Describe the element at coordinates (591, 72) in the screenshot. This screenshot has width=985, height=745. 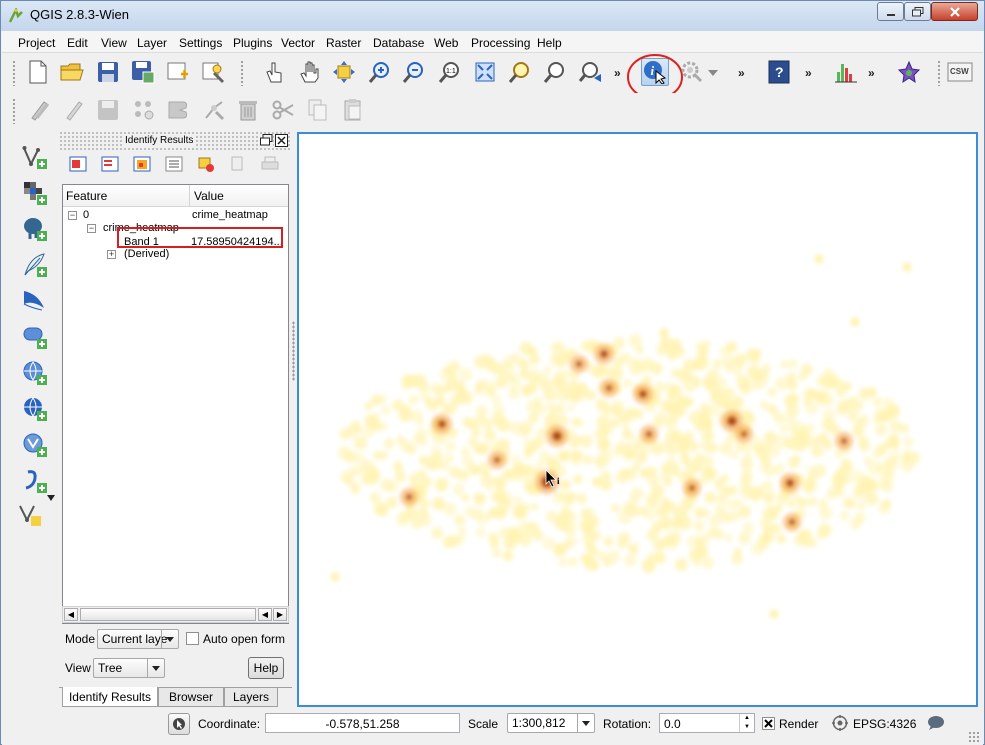
I see `zoom-last-button` at that location.